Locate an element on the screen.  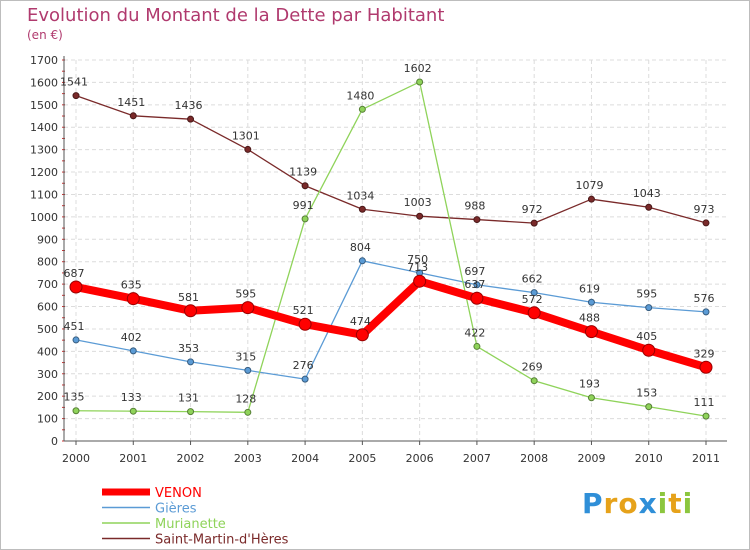
data-label: 135 is located at coordinates (74, 397).